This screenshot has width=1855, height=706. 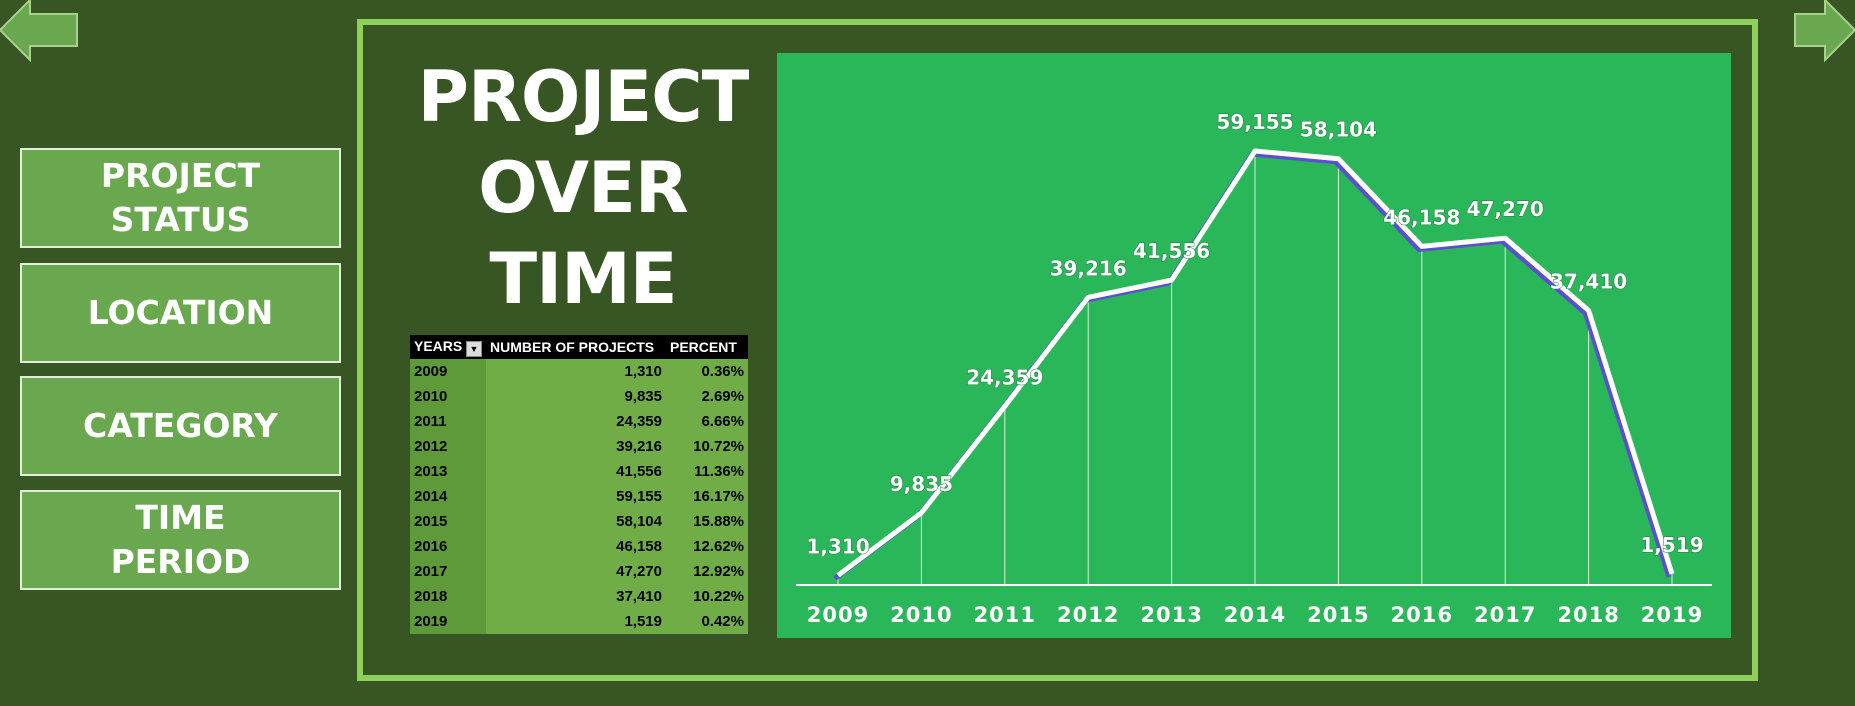 I want to click on column-header: PERCENT, so click(x=707, y=347).